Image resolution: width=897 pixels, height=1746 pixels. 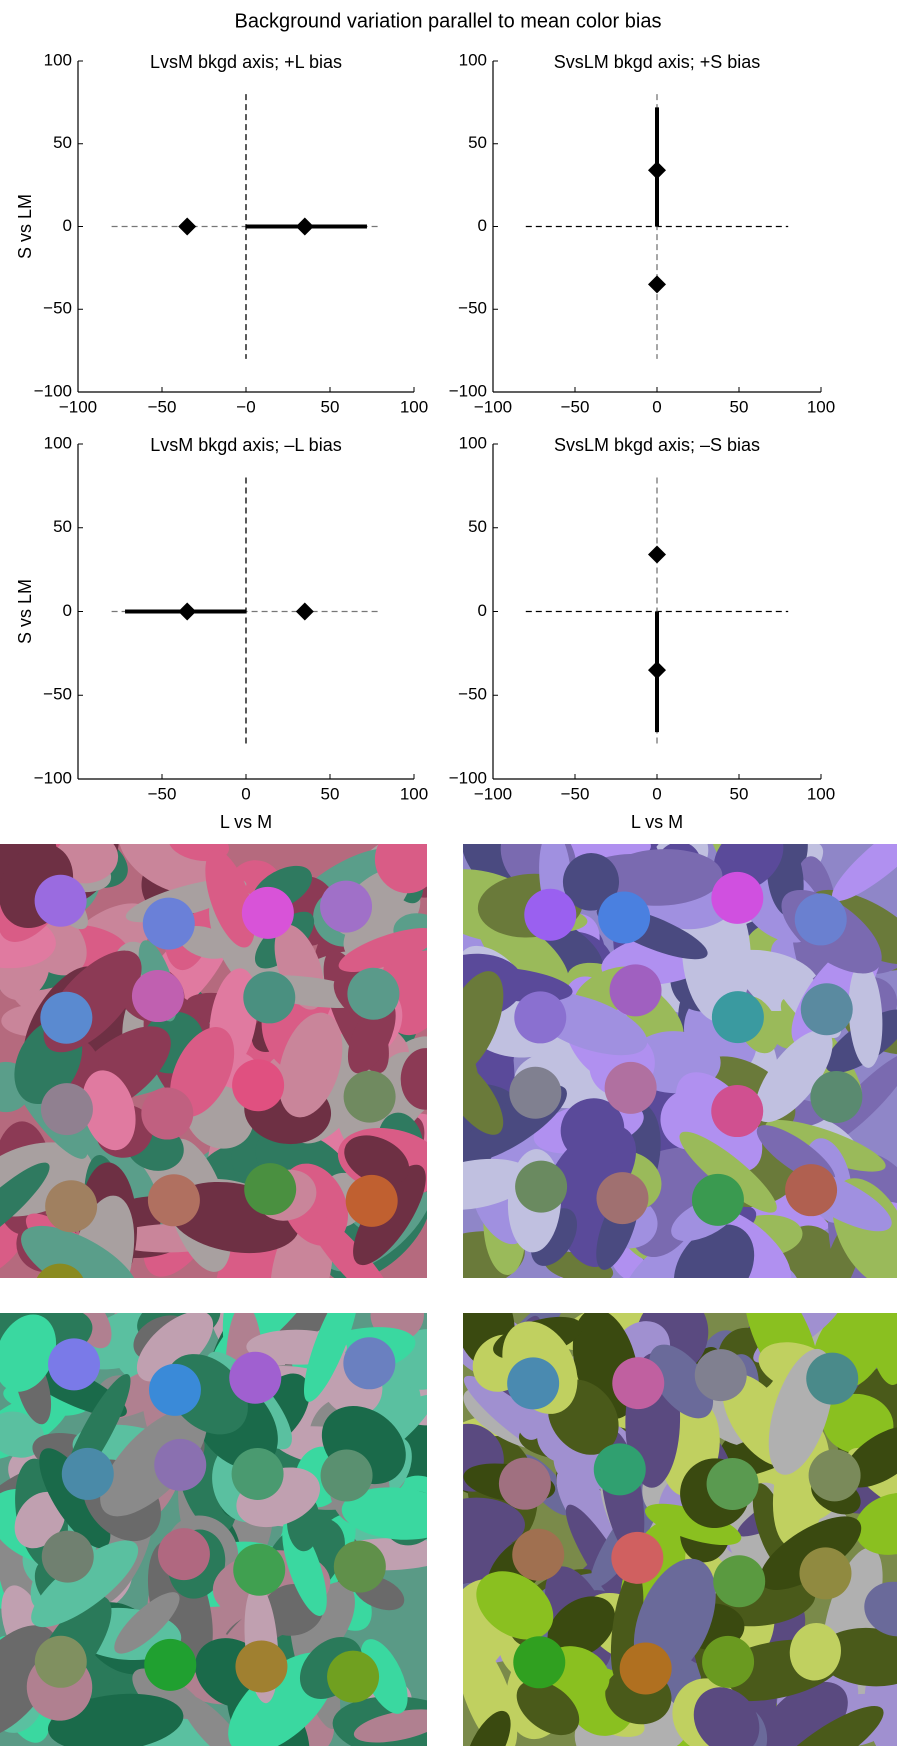 I want to click on x-axis-label: L vs M, so click(x=657, y=822).